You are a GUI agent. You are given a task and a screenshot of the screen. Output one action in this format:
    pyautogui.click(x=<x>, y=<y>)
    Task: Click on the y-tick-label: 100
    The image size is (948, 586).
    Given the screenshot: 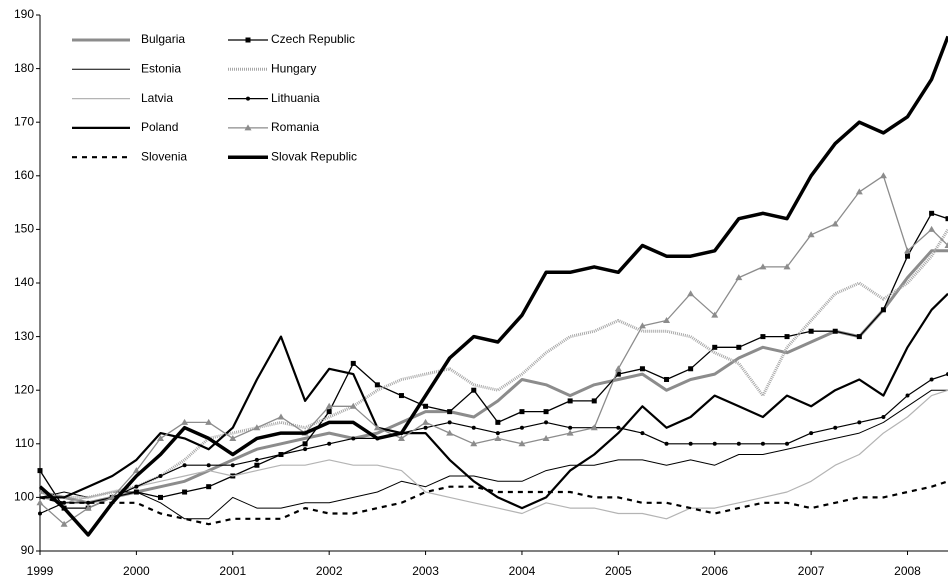 What is the action you would take?
    pyautogui.click(x=24, y=497)
    